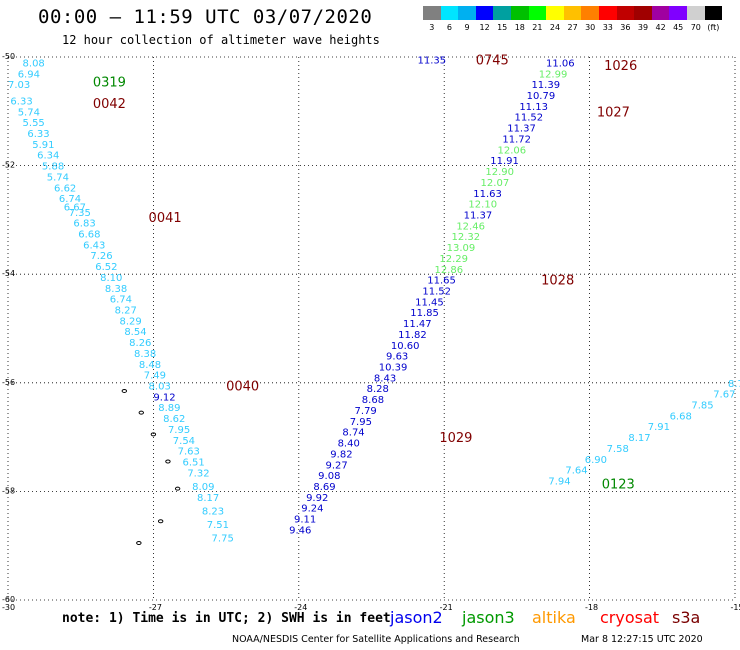 The width and height of the screenshot is (740, 650). Describe the element at coordinates (453, 259) in the screenshot. I see `wave-height-value: 12.29` at that location.